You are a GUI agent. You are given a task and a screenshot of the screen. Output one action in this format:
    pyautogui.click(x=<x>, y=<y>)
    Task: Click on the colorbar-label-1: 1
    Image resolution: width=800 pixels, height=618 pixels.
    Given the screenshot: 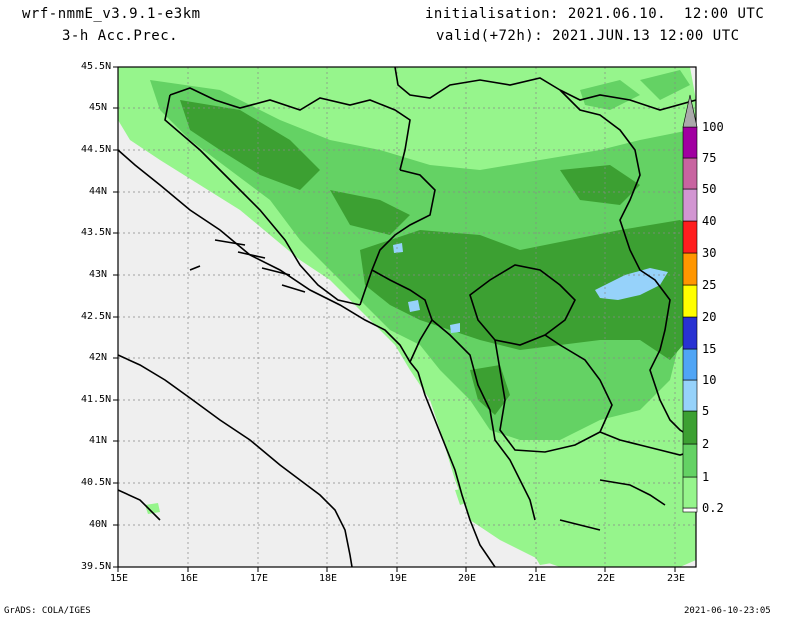 What is the action you would take?
    pyautogui.click(x=706, y=477)
    